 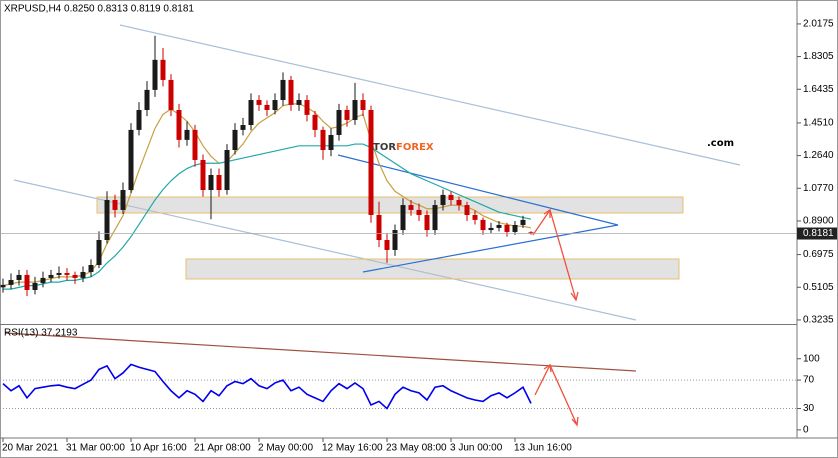 What do you see at coordinates (403, 147) in the screenshot?
I see `logo: TORFOREX` at bounding box center [403, 147].